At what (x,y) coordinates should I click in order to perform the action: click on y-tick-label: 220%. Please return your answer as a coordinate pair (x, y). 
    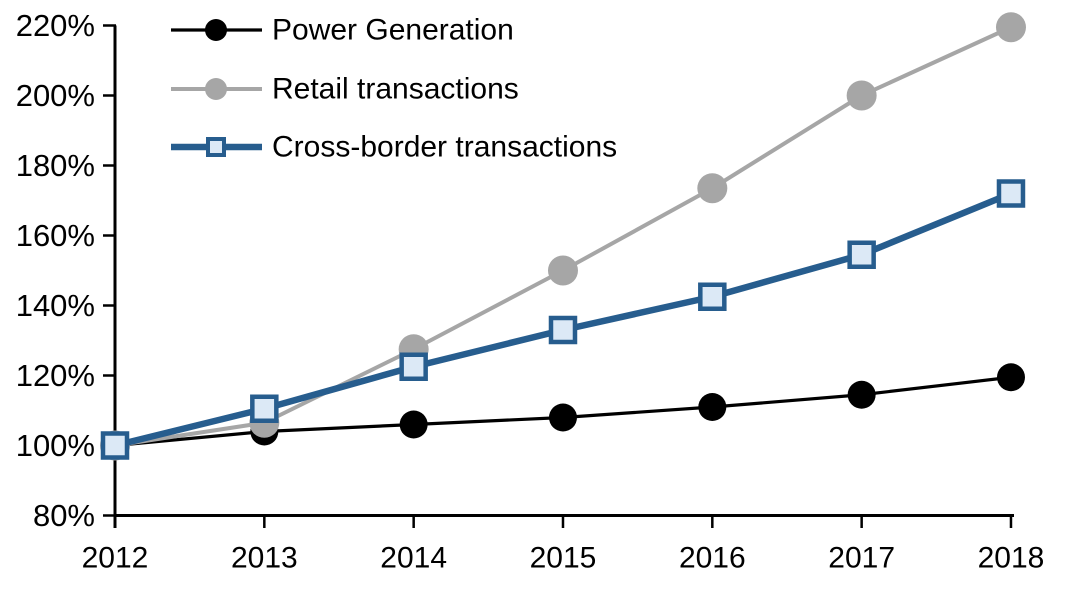
    Looking at the image, I should click on (55, 25).